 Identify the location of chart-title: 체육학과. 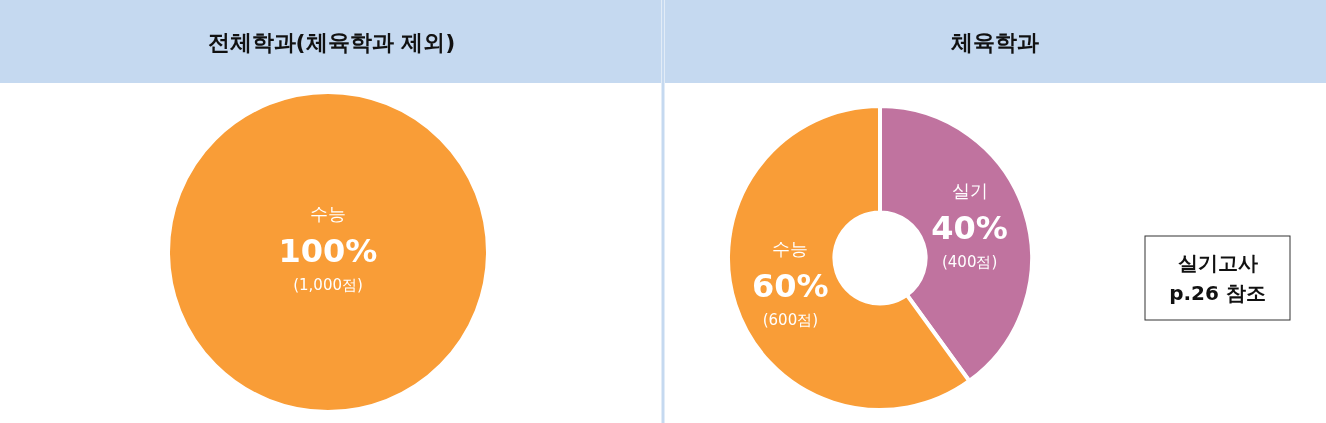
(994, 42).